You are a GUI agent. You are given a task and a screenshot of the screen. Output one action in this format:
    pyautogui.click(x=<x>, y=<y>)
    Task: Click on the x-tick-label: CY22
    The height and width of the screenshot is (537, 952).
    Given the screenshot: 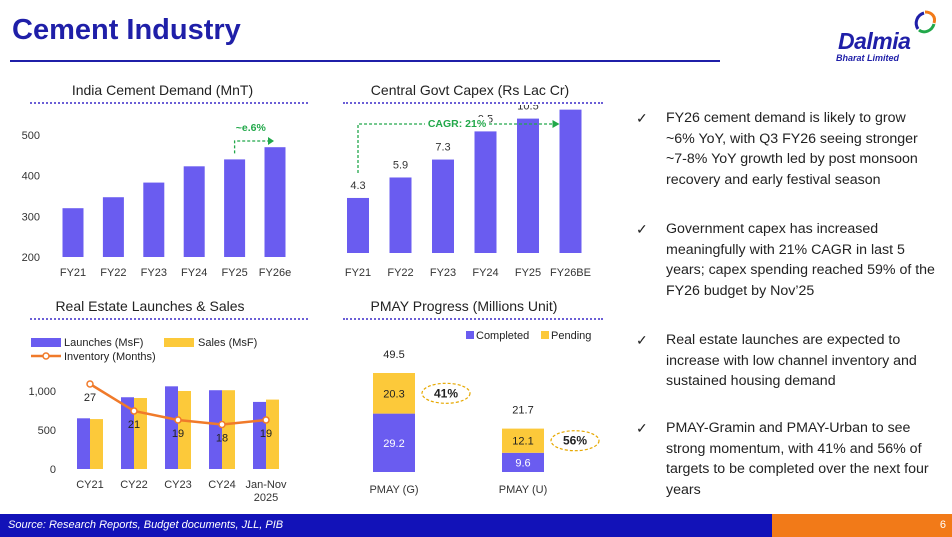 What is the action you would take?
    pyautogui.click(x=134, y=485)
    